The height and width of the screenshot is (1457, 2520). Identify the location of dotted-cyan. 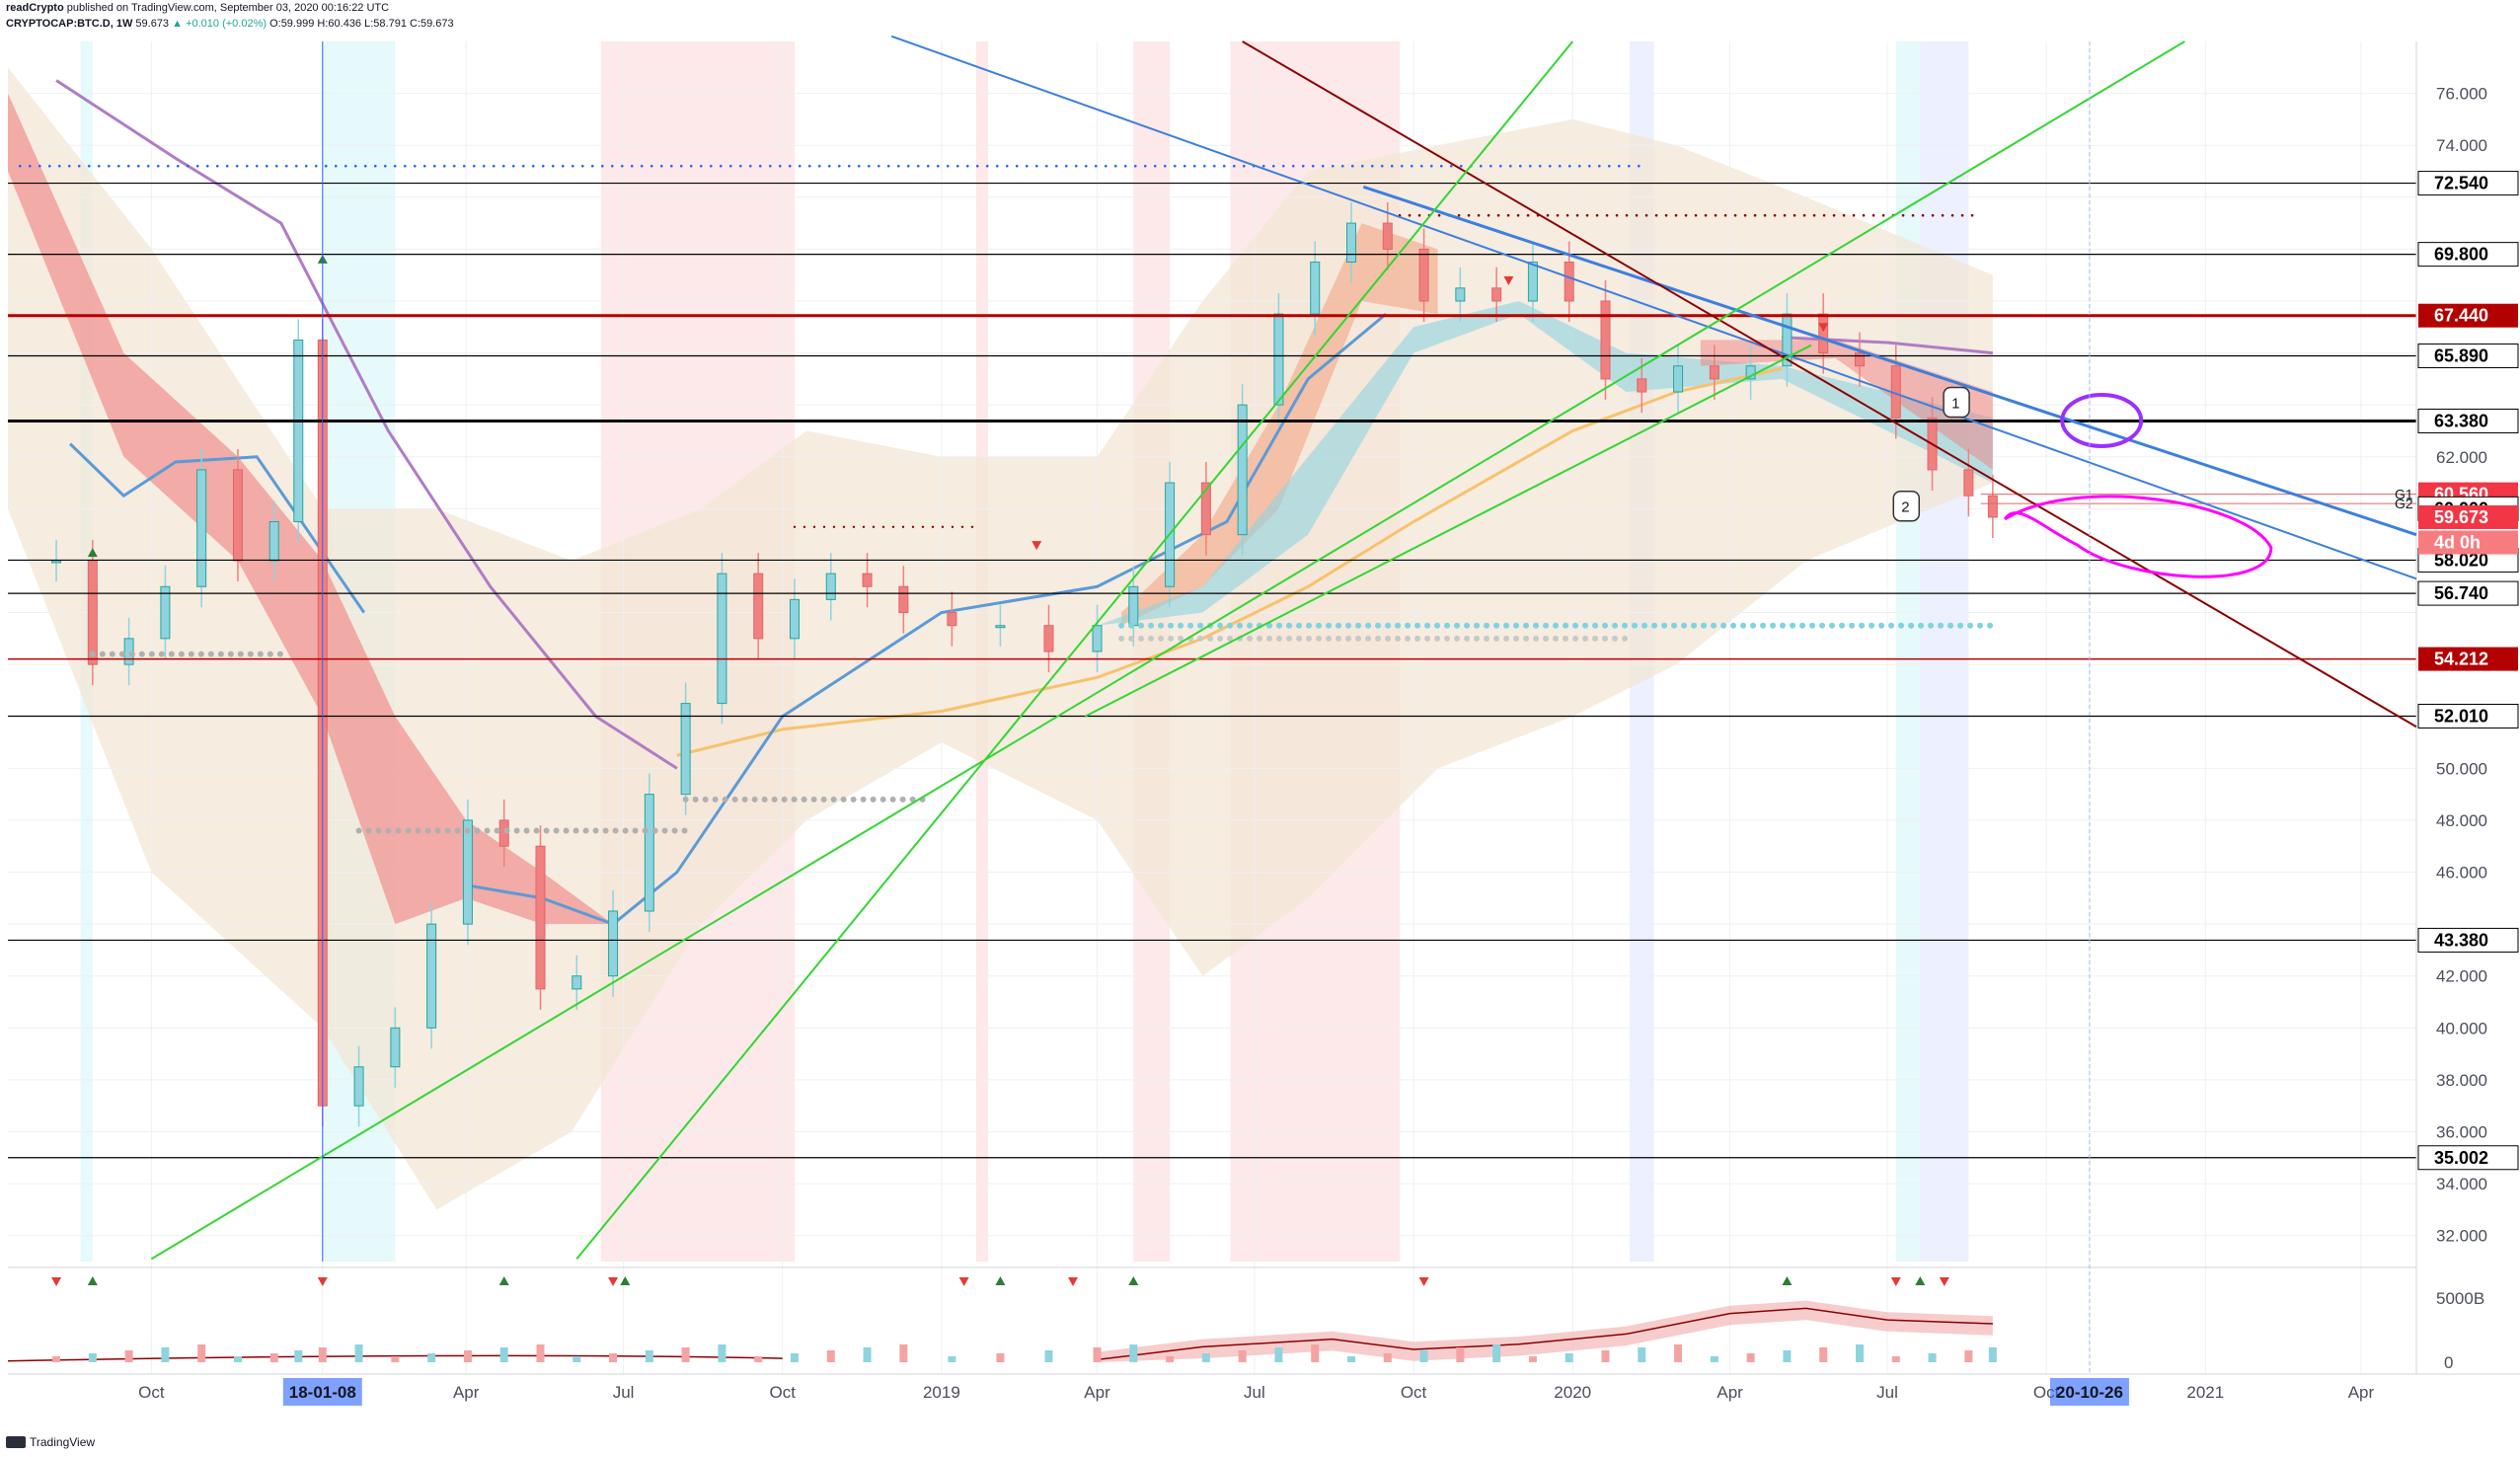
(1556, 625).